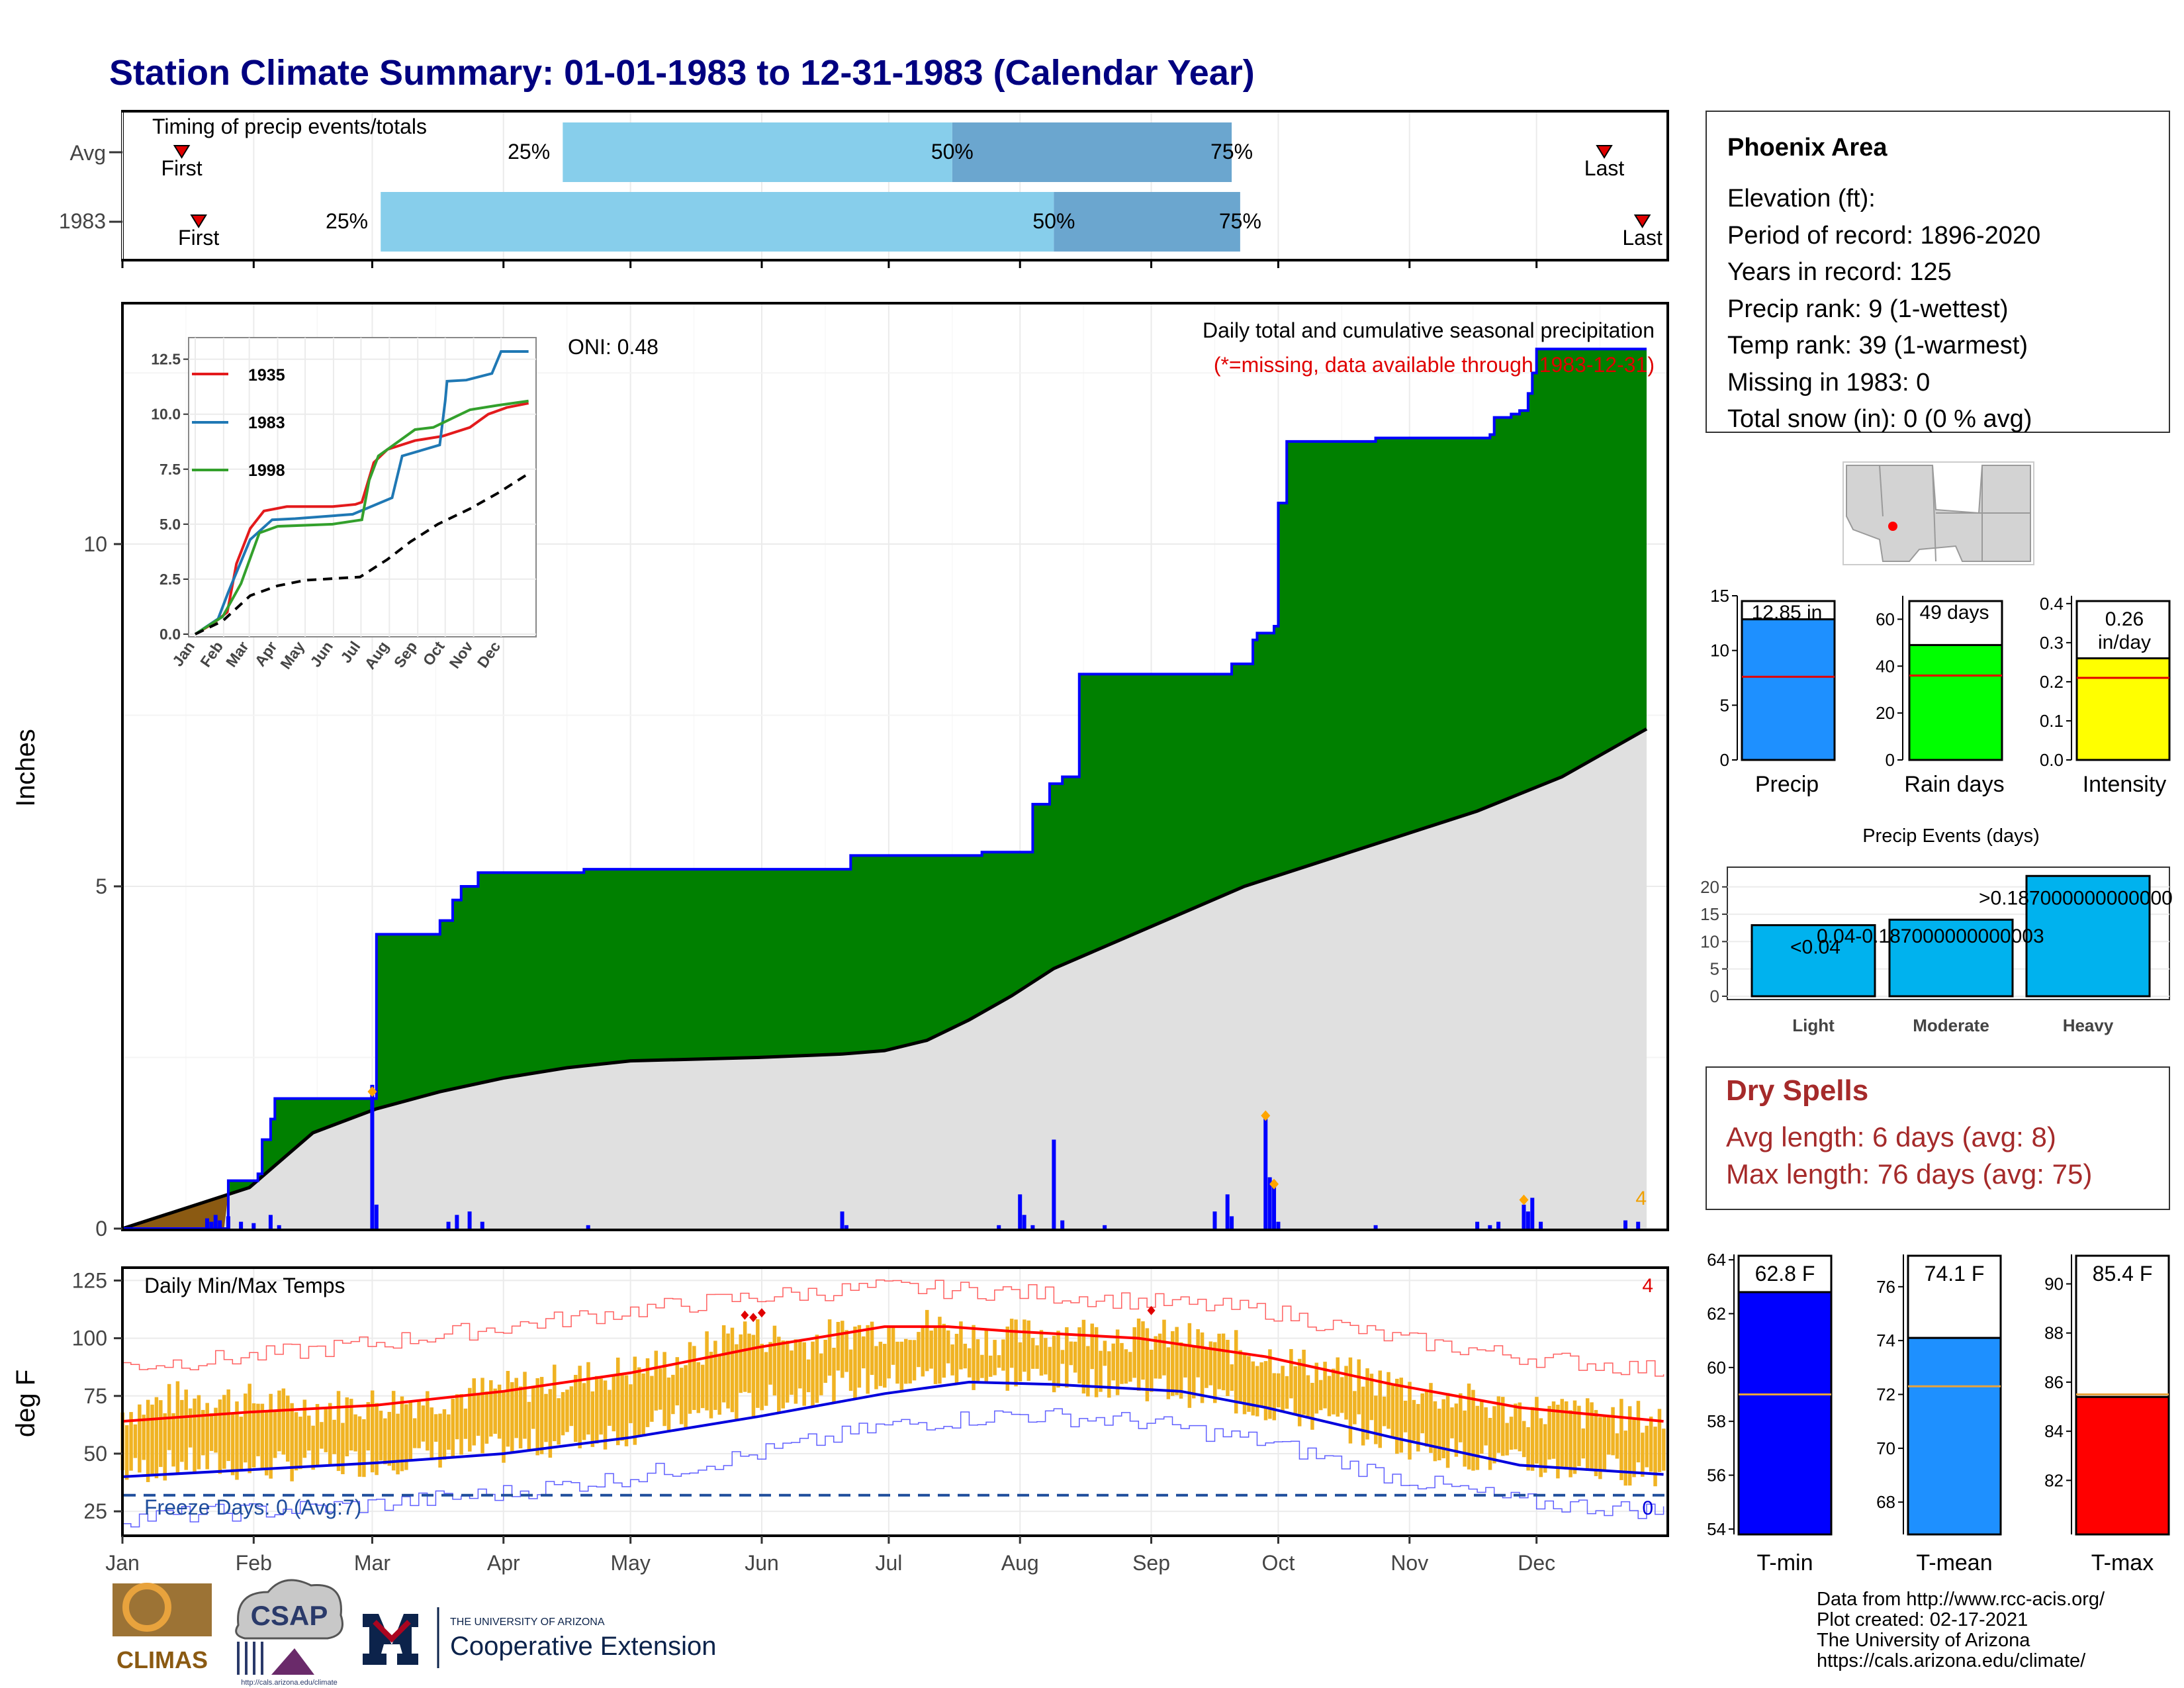 Image resolution: width=2184 pixels, height=1688 pixels. I want to click on summary-bar-name: Precip, so click(1787, 784).